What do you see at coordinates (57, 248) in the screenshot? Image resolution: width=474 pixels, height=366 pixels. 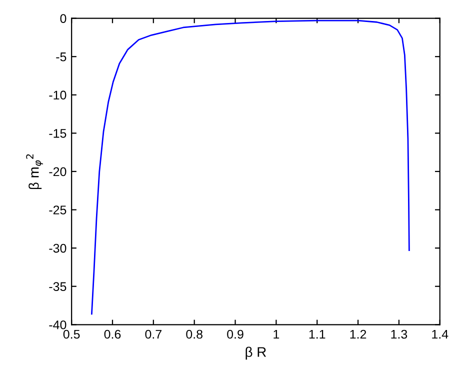 I see `y-tick-label: -30` at bounding box center [57, 248].